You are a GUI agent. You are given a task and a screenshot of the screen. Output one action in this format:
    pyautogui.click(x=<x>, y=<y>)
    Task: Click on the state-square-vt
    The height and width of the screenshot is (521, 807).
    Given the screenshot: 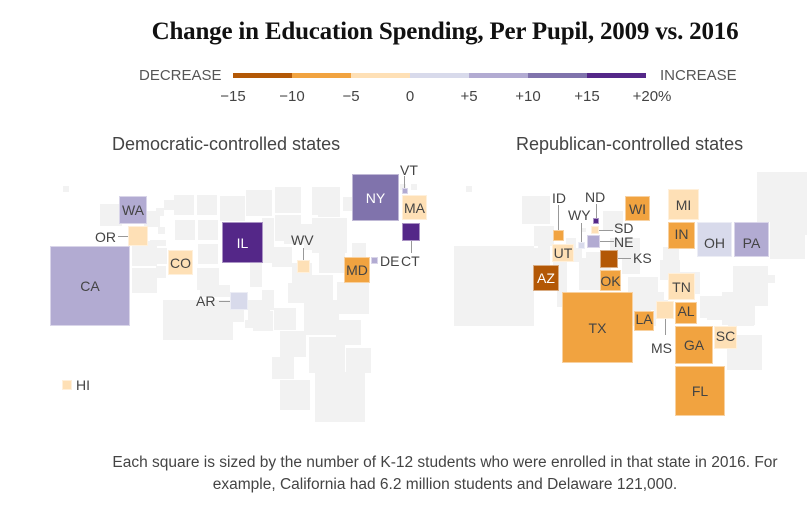 What is the action you would take?
    pyautogui.click(x=405, y=191)
    